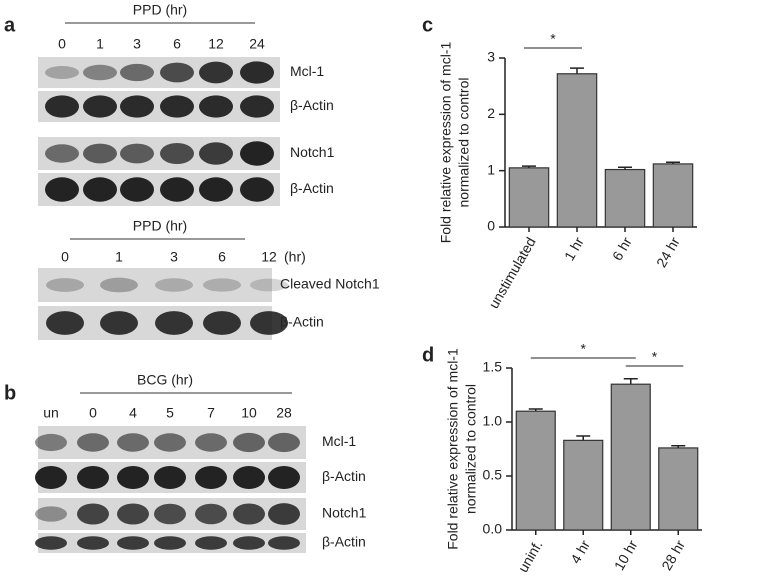  I want to click on x-tick-label: 4 hr, so click(580, 551).